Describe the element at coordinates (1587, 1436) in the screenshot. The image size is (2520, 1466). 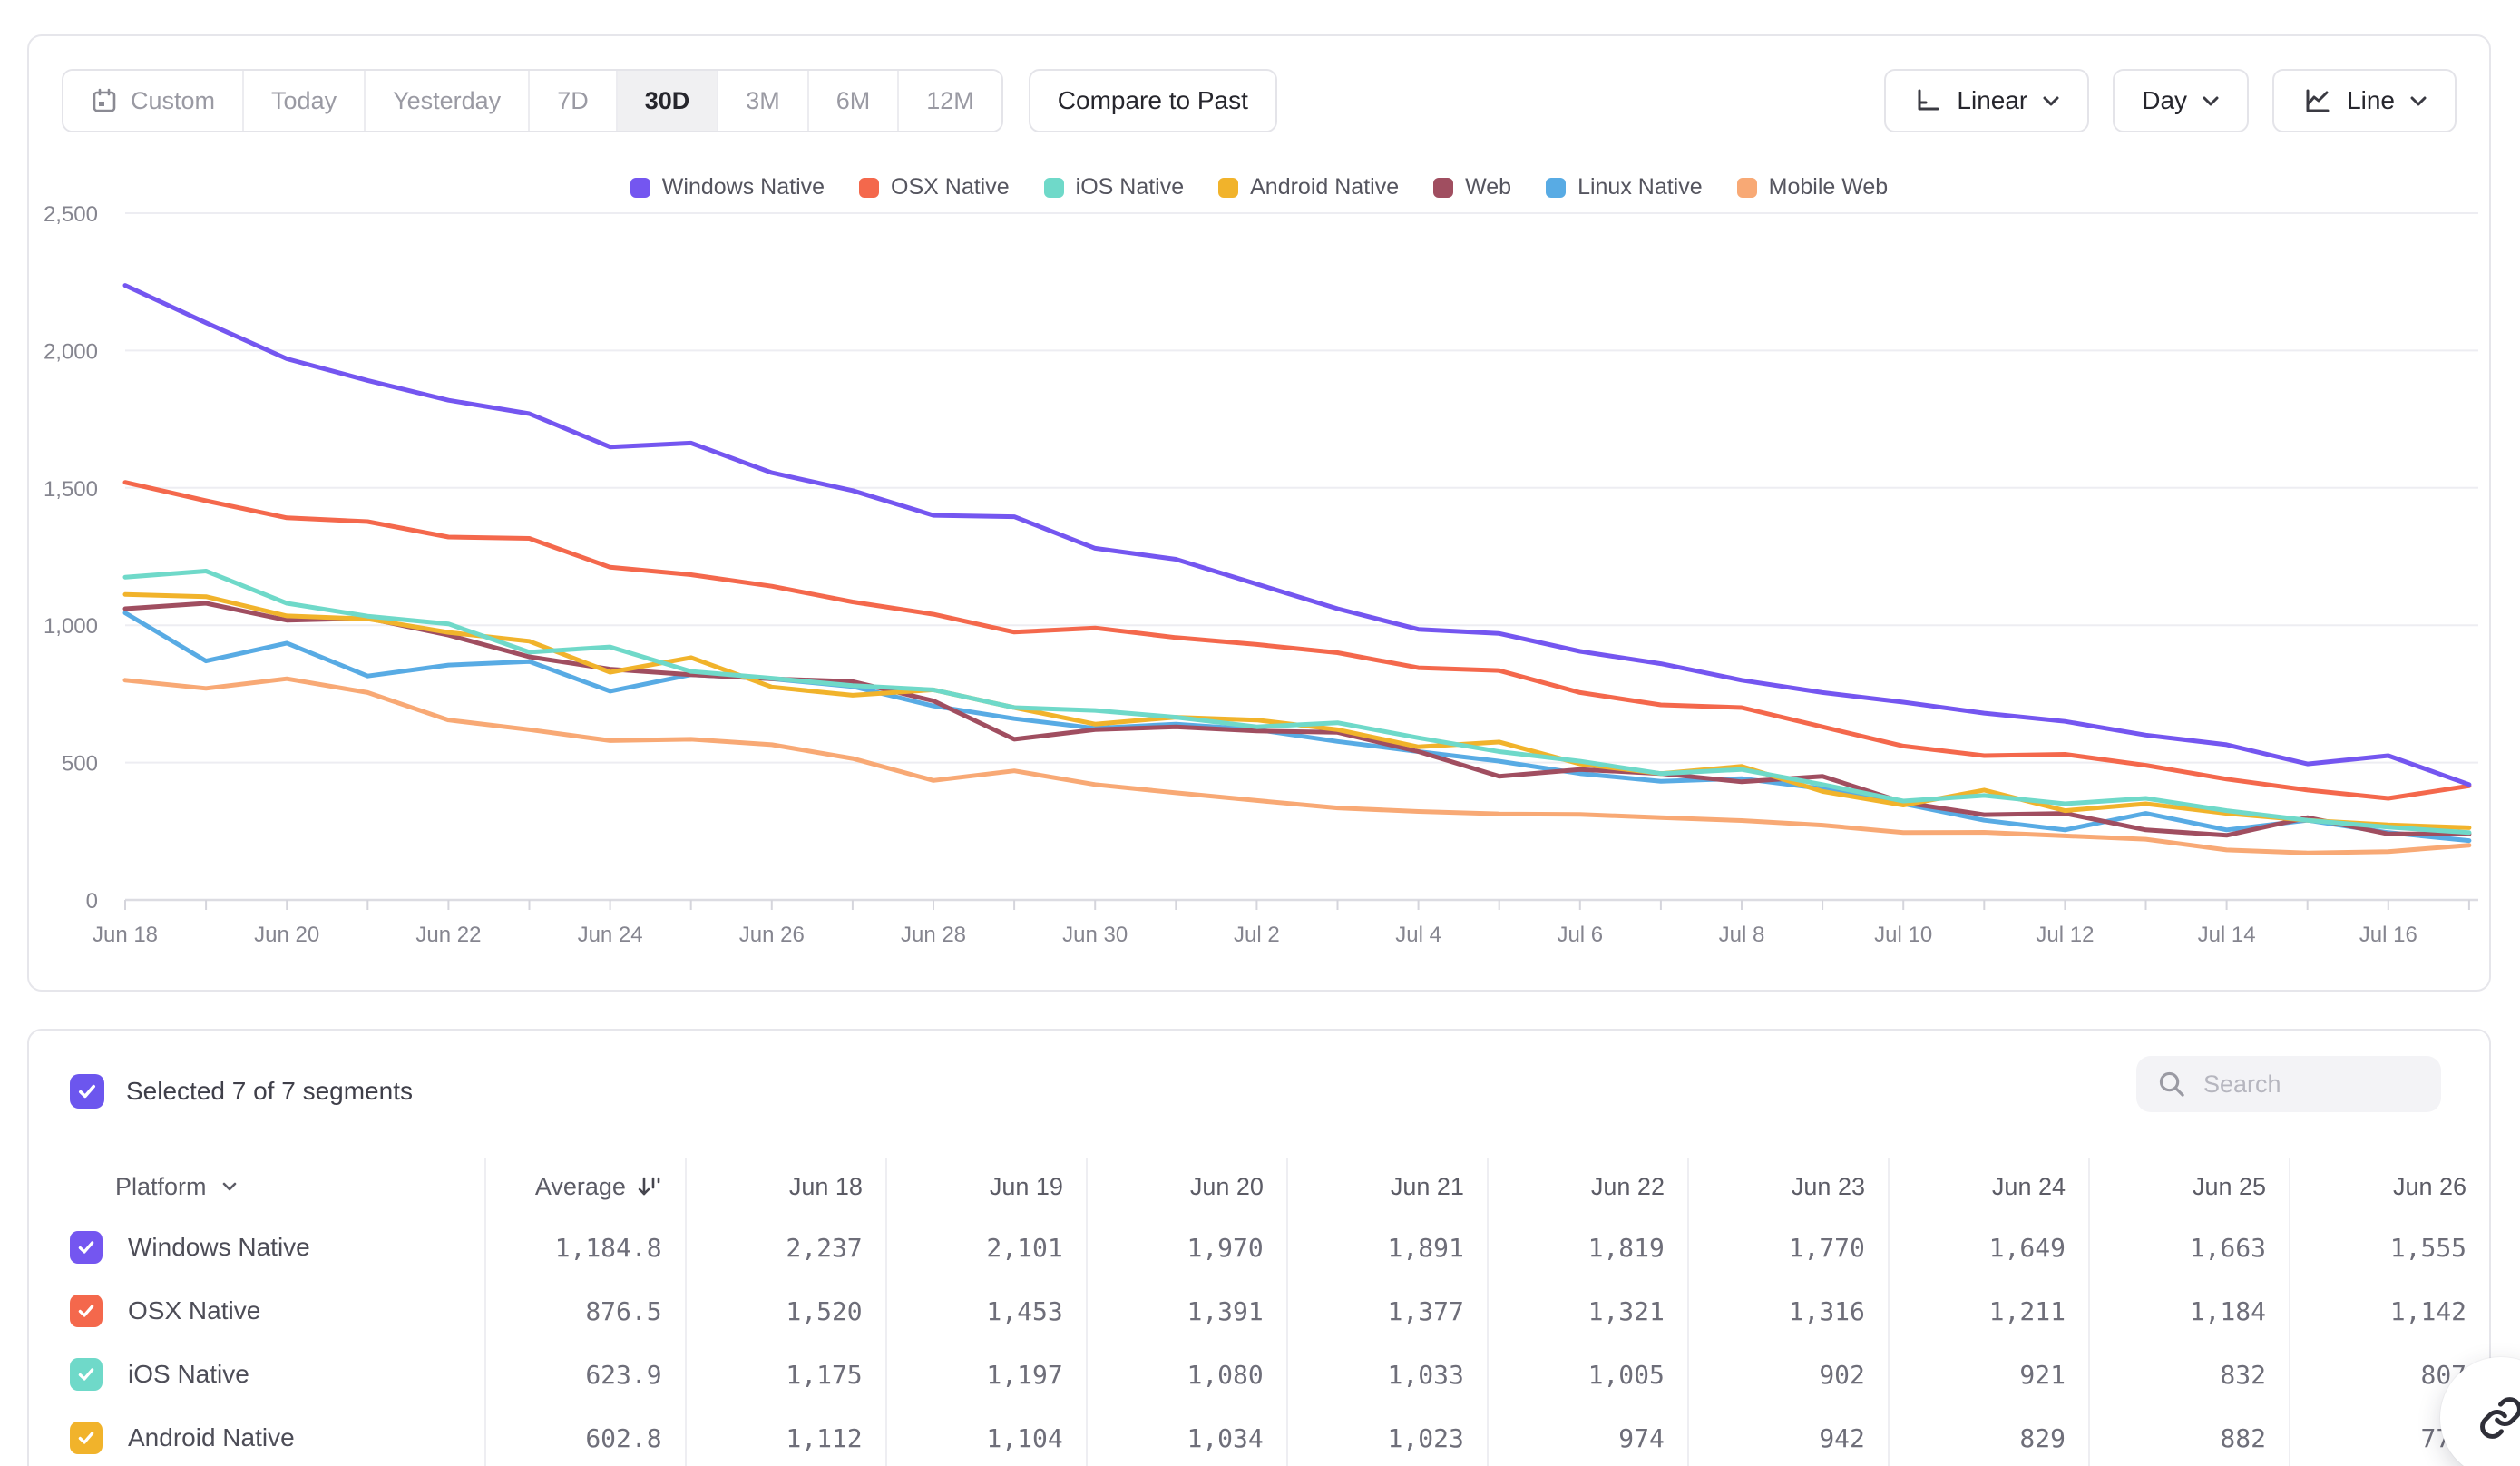
I see `daily-value-cell: 974` at that location.